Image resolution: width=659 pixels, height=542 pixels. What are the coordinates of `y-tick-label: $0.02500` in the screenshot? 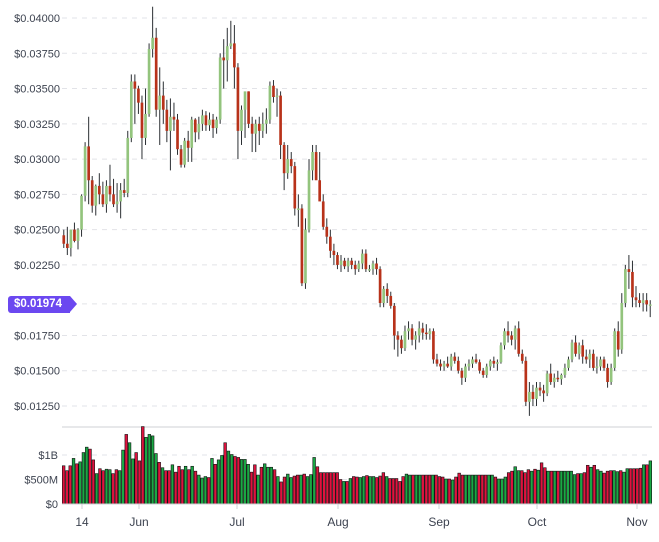 It's located at (37, 231).